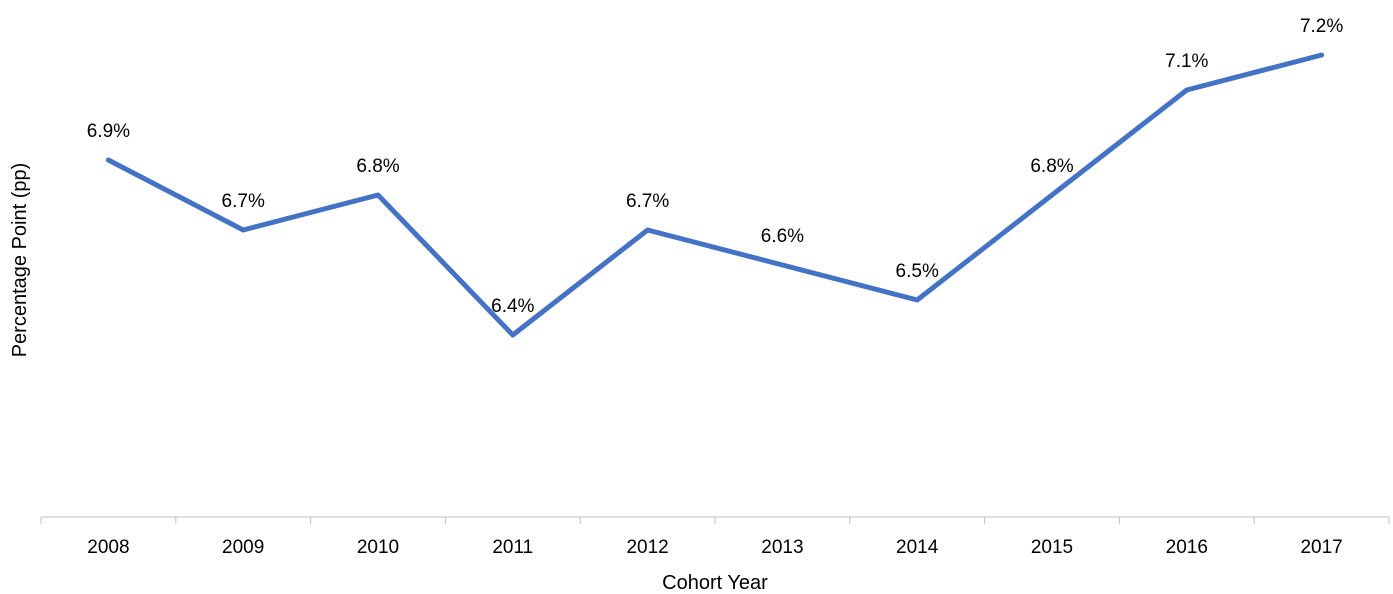 The image size is (1393, 594). I want to click on x-tick-label: 2010, so click(378, 547).